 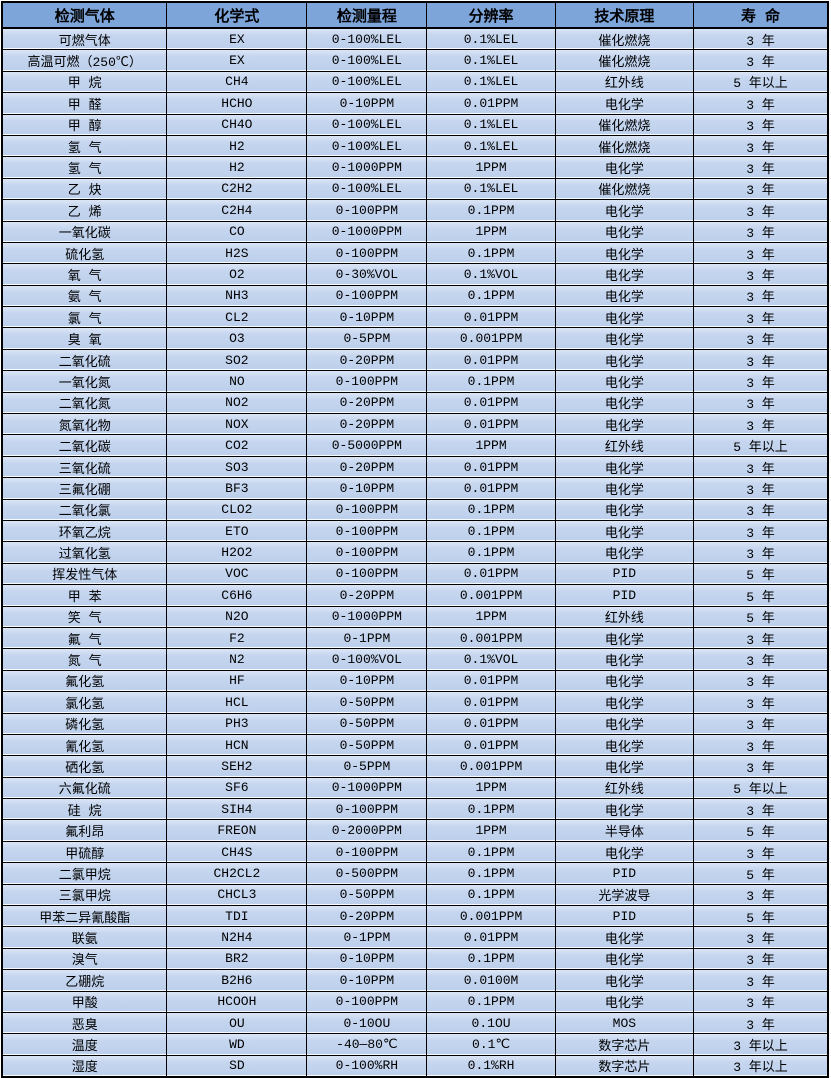 I want to click on table-row: 环氧乙烷 ETO 0-100PPM 0.1PPM 电化学 3 年, so click(x=415, y=531).